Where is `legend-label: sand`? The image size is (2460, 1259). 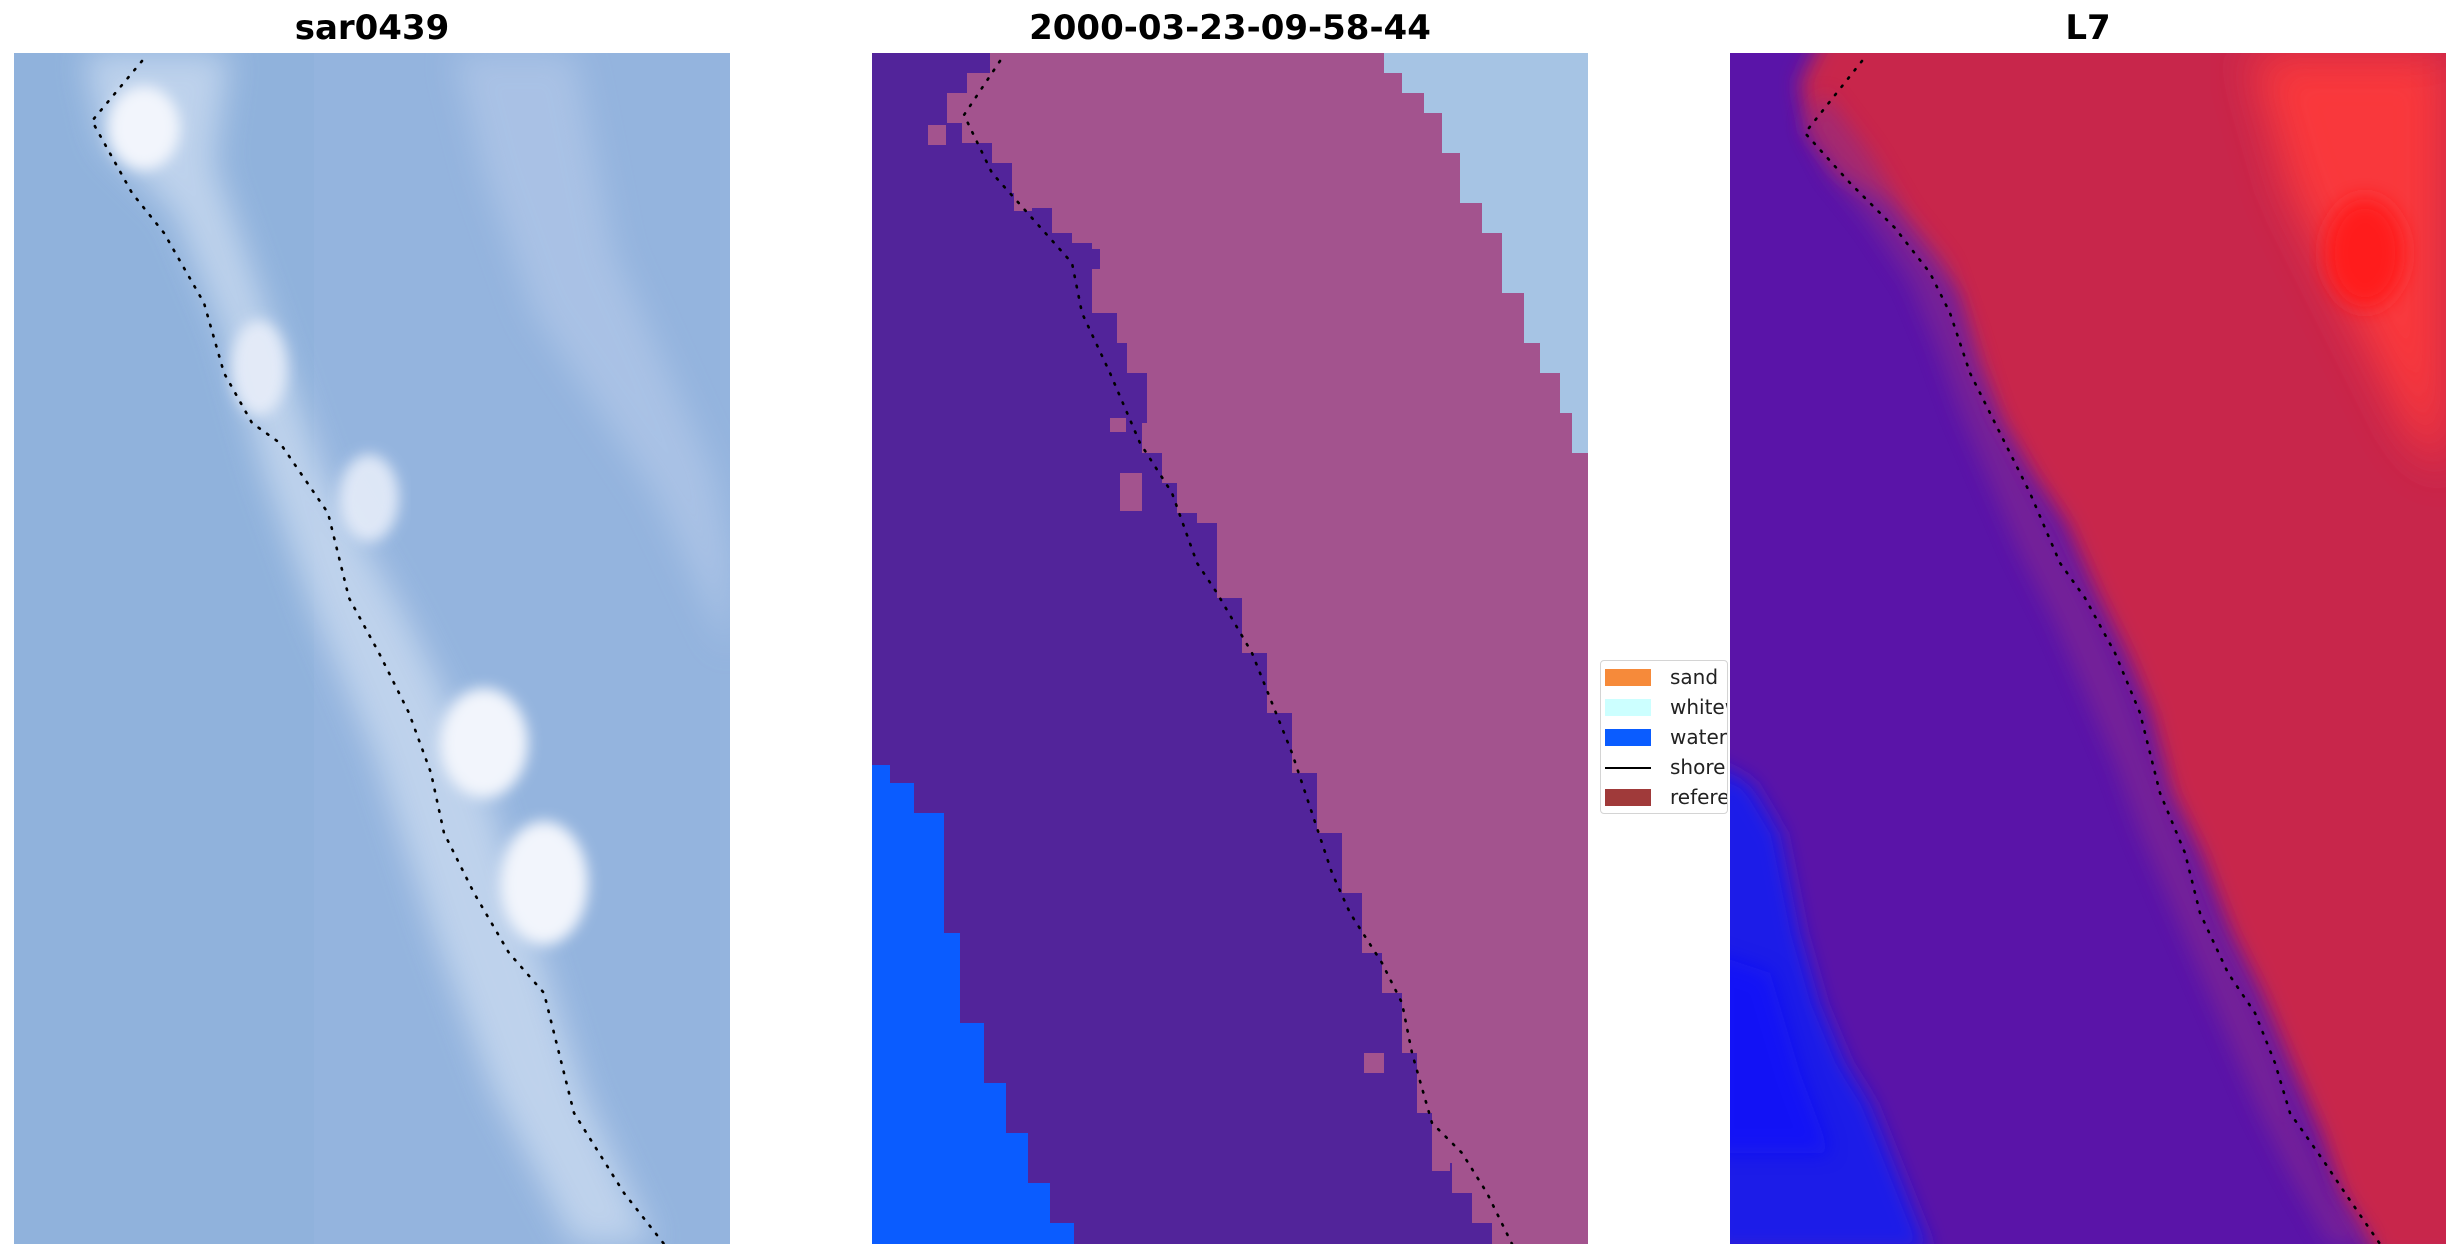 legend-label: sand is located at coordinates (1694, 677).